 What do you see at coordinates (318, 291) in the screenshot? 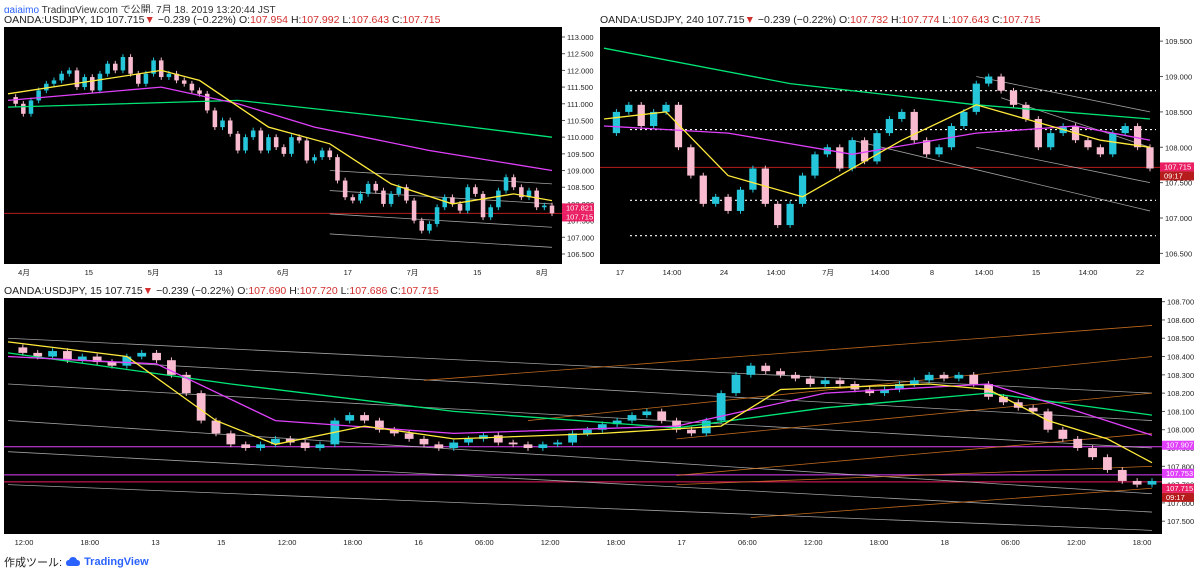
I see `legend-high: 107.720` at bounding box center [318, 291].